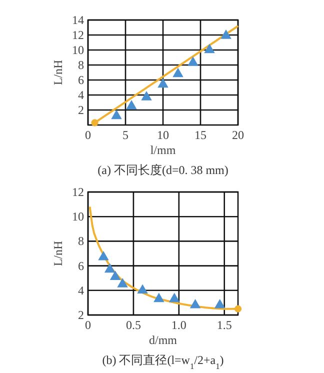 The width and height of the screenshot is (324, 373). What do you see at coordinates (163, 340) in the screenshot?
I see `x-axis-title: d/mm` at bounding box center [163, 340].